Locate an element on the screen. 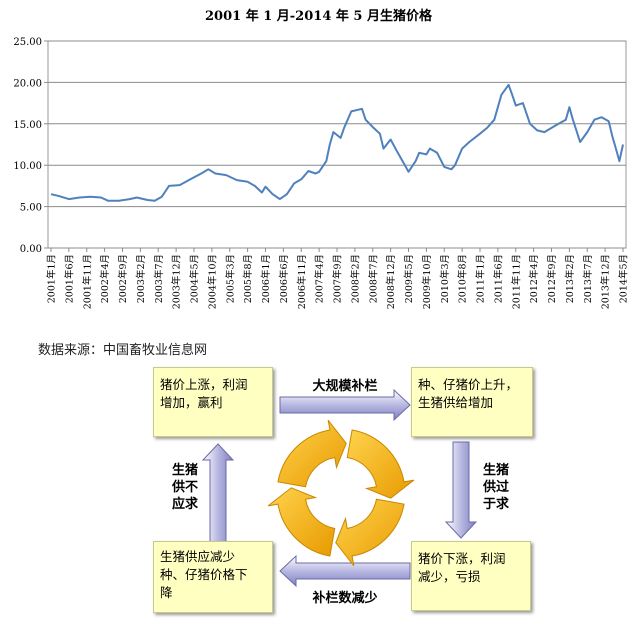 The image size is (637, 619). arrow-right is located at coordinates (461, 490).